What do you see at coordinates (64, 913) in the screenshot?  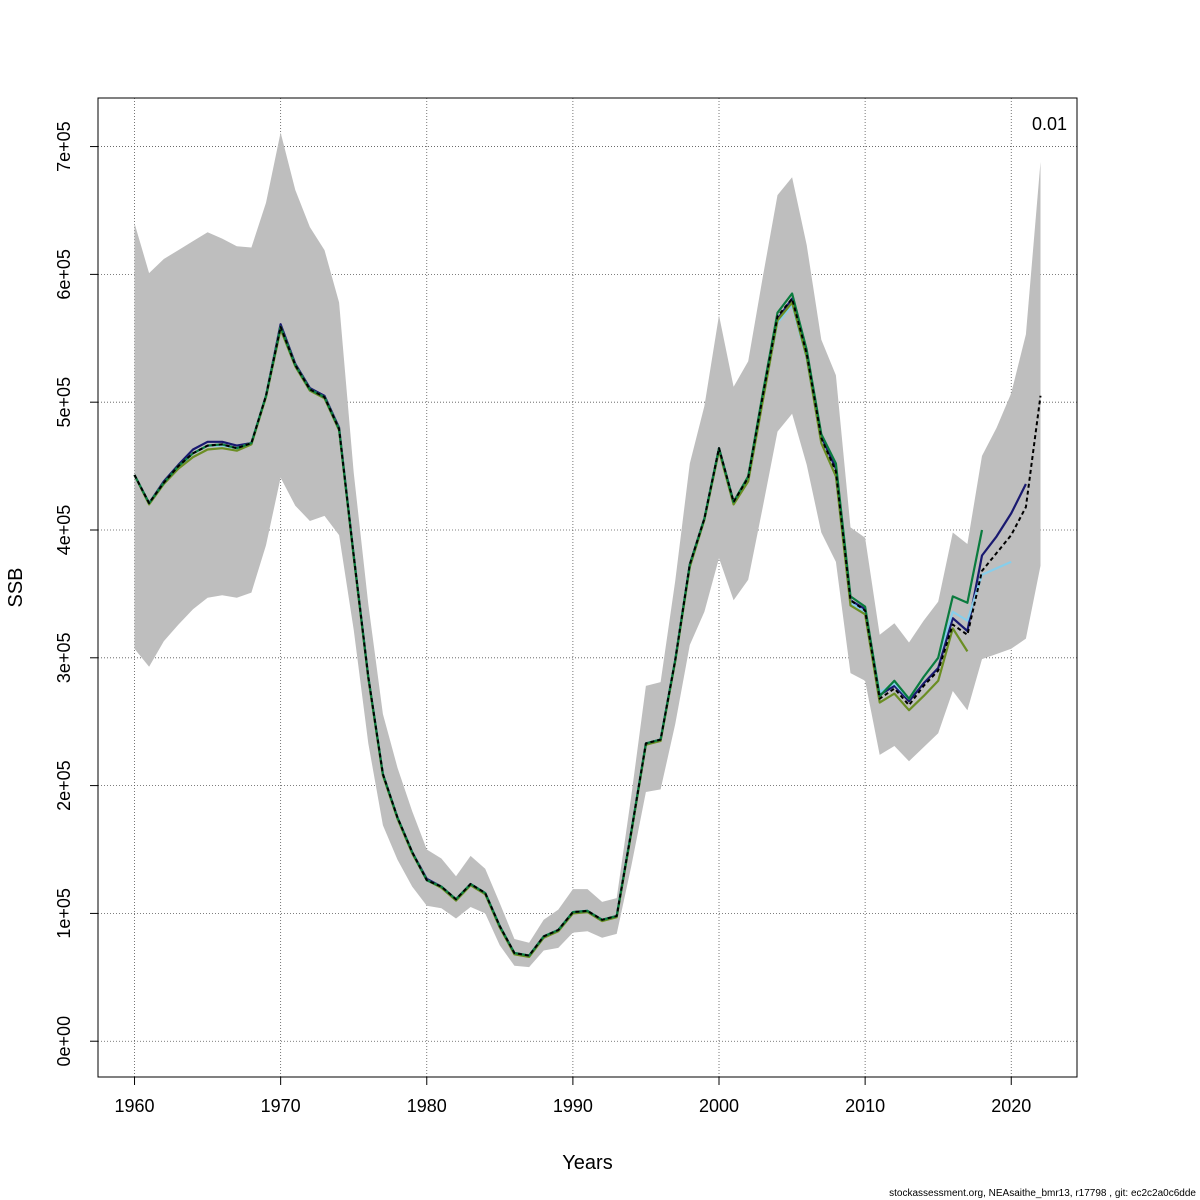 I see `y-tick-label: 1e+05` at bounding box center [64, 913].